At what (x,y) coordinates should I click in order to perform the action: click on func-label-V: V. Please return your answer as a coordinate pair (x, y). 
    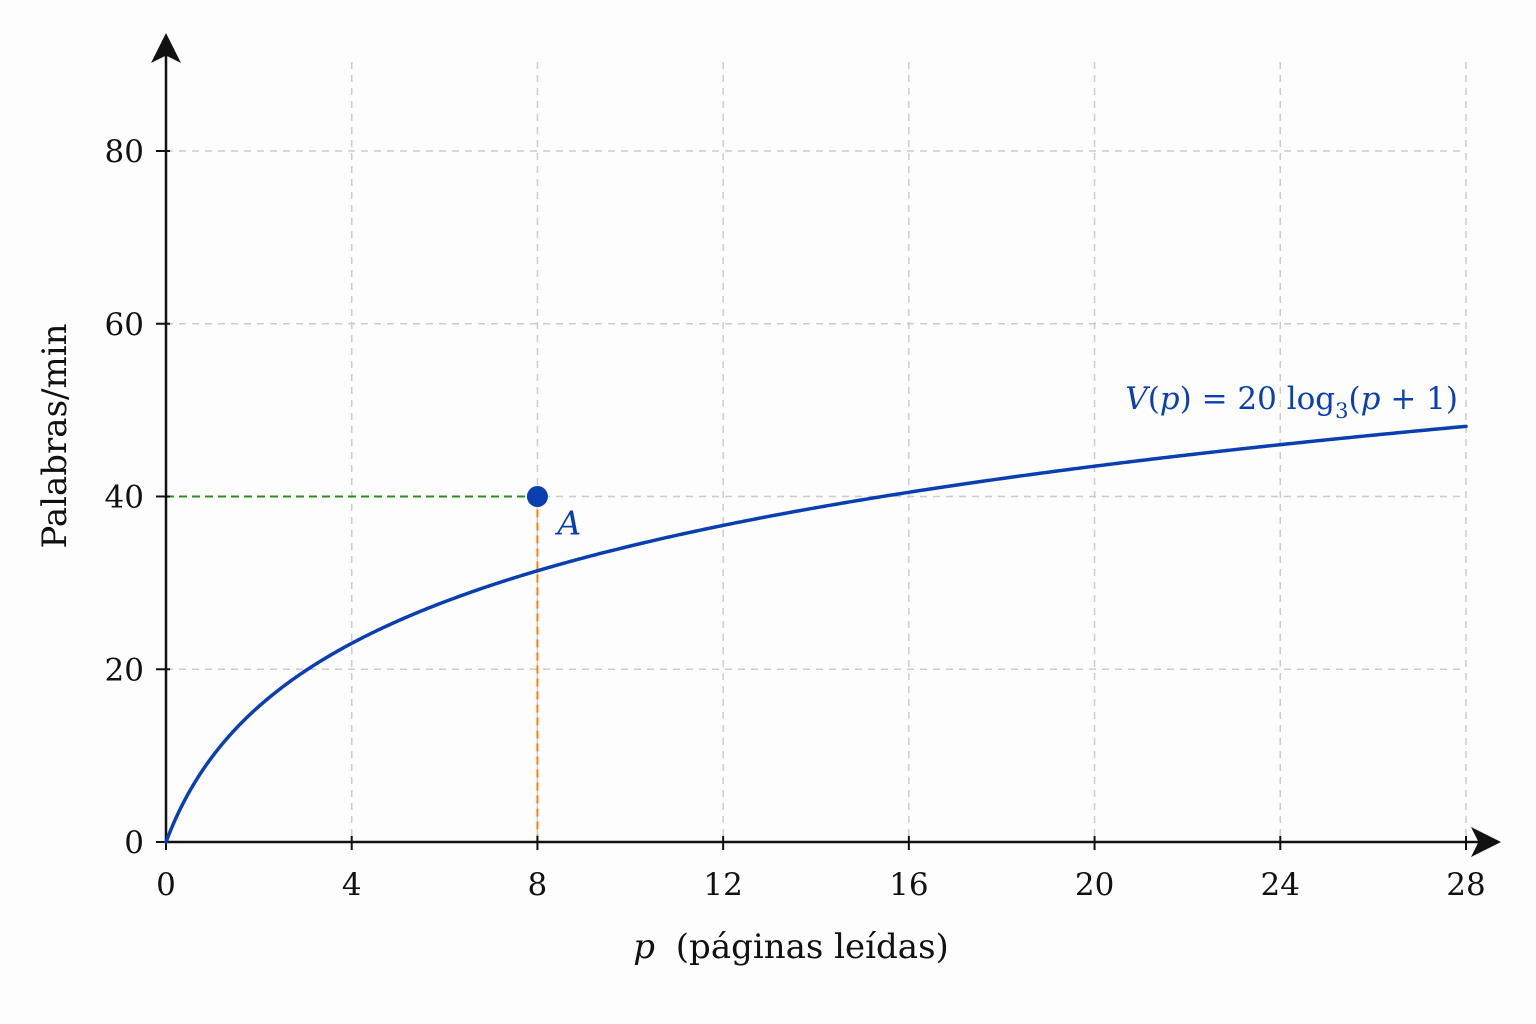
    Looking at the image, I should click on (1138, 399).